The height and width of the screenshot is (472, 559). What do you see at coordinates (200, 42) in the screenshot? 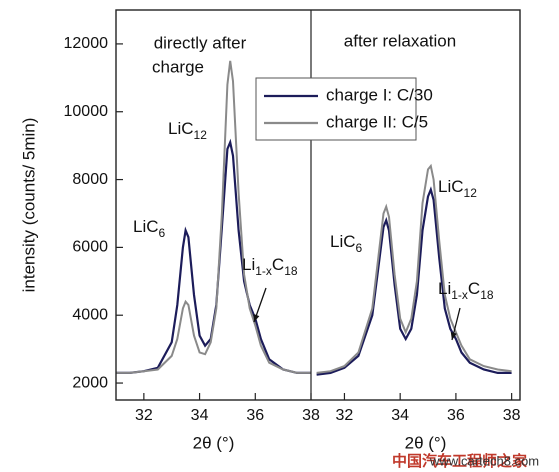
I see `panel-title: directly after` at bounding box center [200, 42].